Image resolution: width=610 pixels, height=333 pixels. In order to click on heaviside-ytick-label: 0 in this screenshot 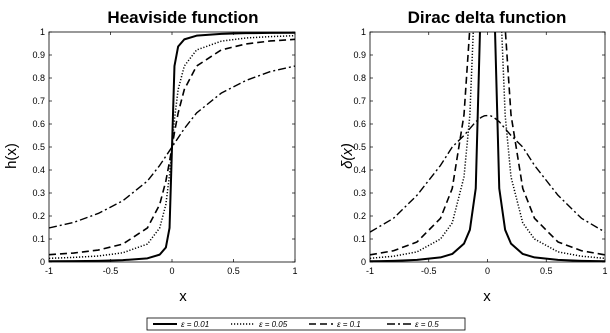, I will do `click(42, 262)`.